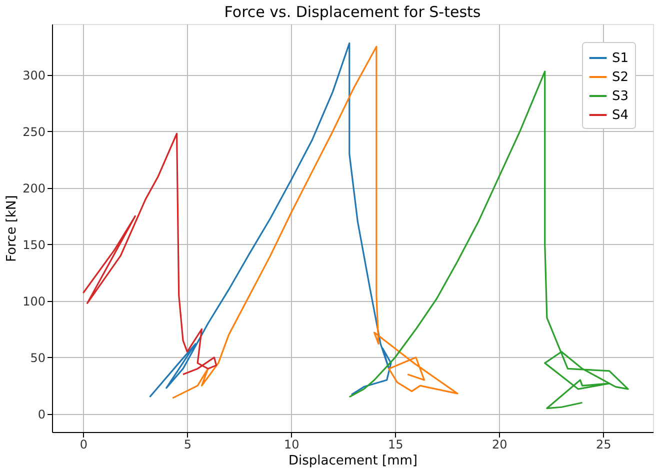 The height and width of the screenshot is (472, 658). Describe the element at coordinates (34, 245) in the screenshot. I see `y-tick-label: 150` at that location.